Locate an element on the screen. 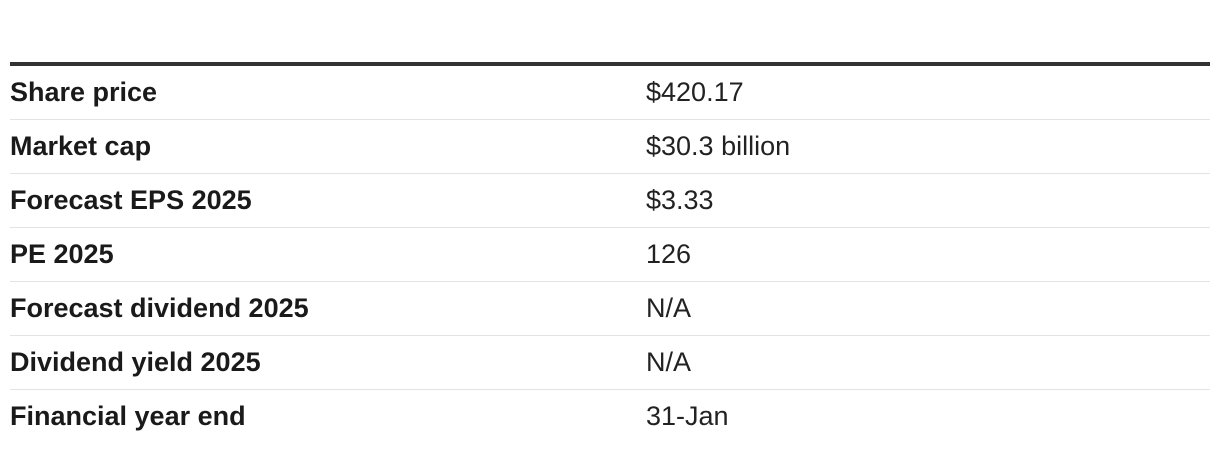  row-value: 31-Jan is located at coordinates (687, 416).